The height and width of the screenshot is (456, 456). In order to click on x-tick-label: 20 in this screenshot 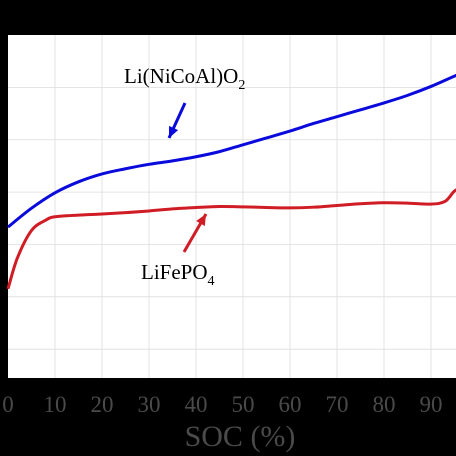, I will do `click(102, 404)`.